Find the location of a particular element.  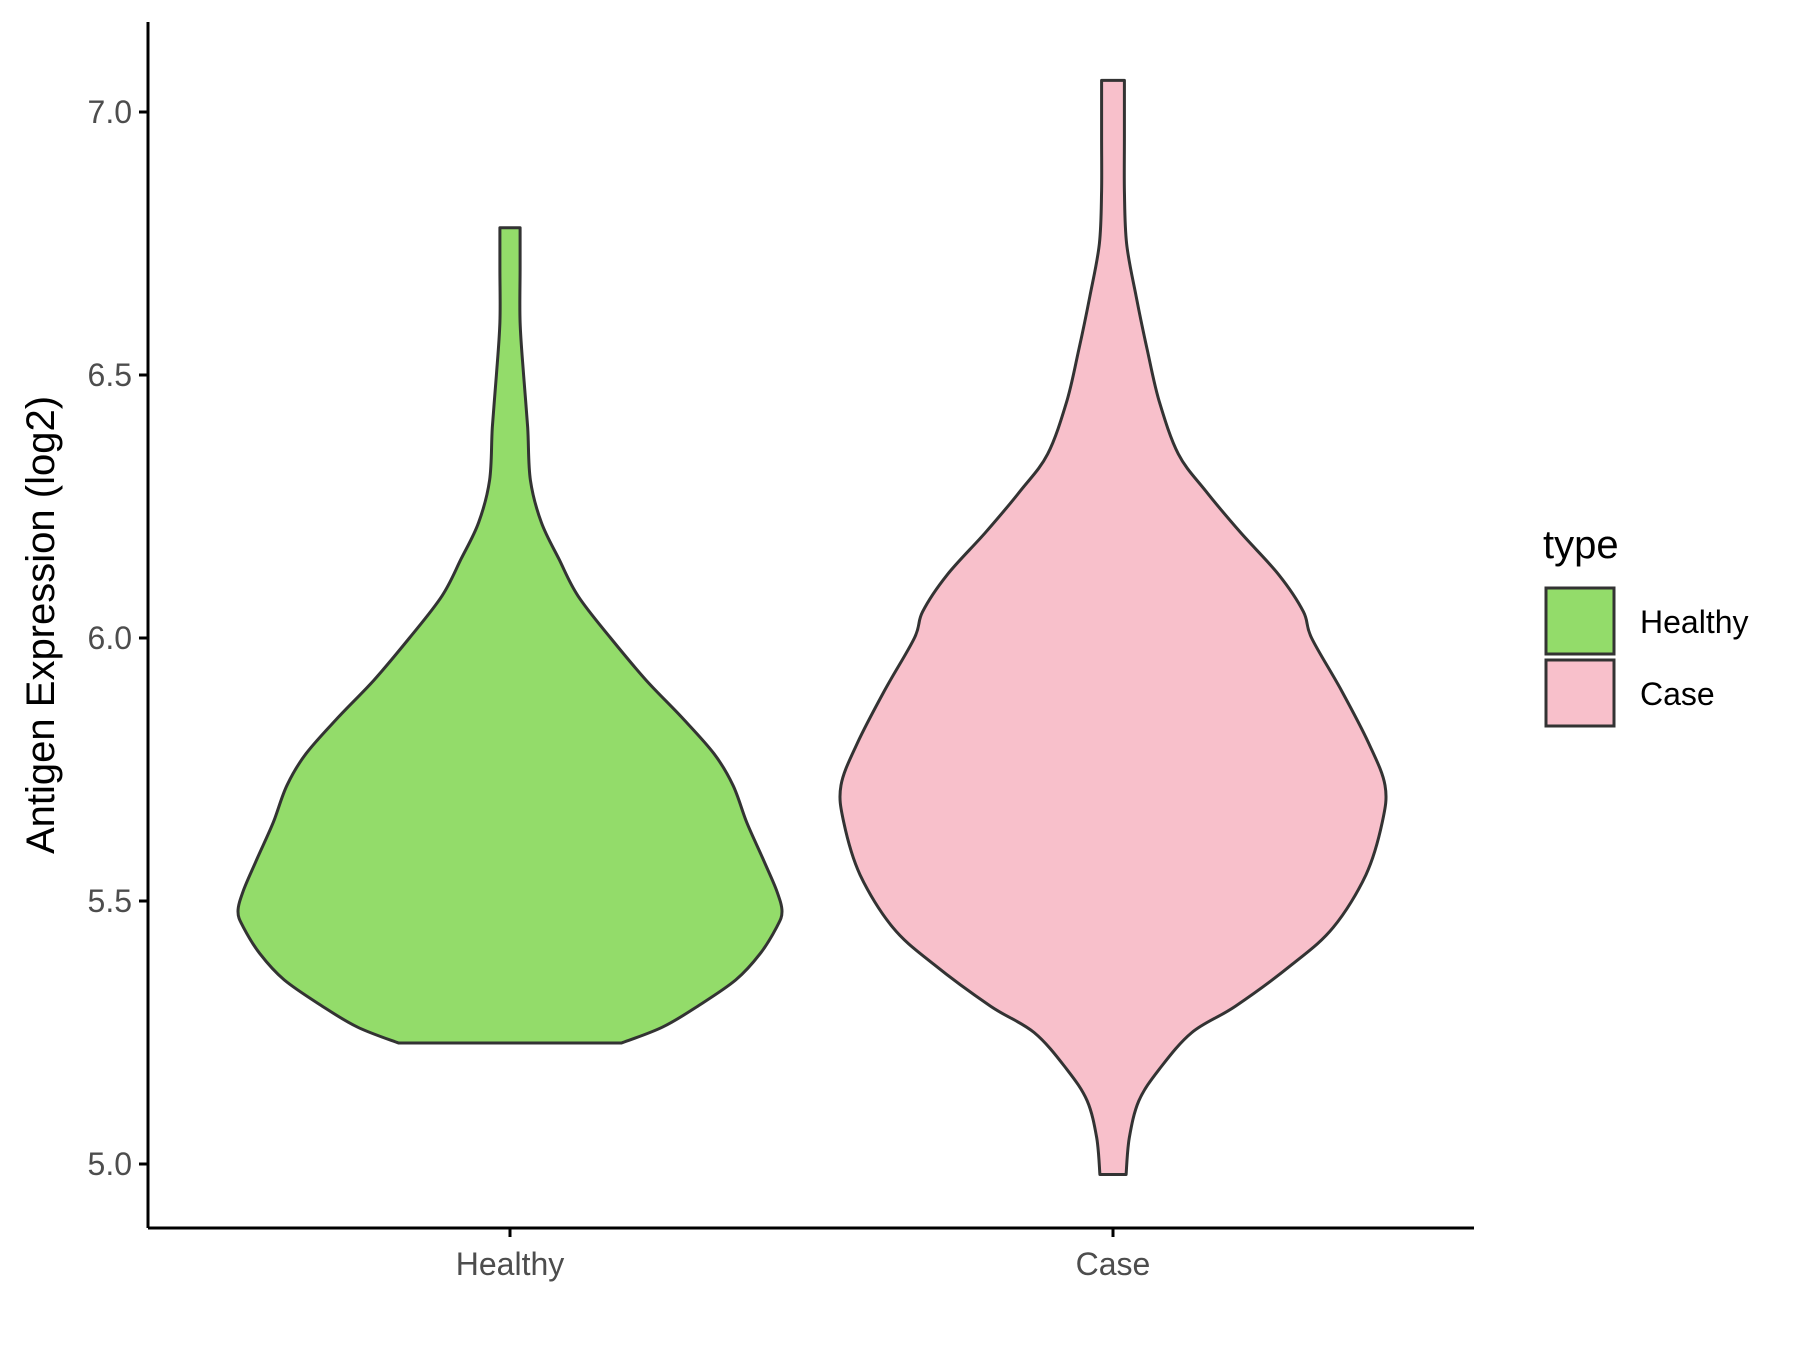

x-ticks: Healthy Case is located at coordinates (803, 1255).